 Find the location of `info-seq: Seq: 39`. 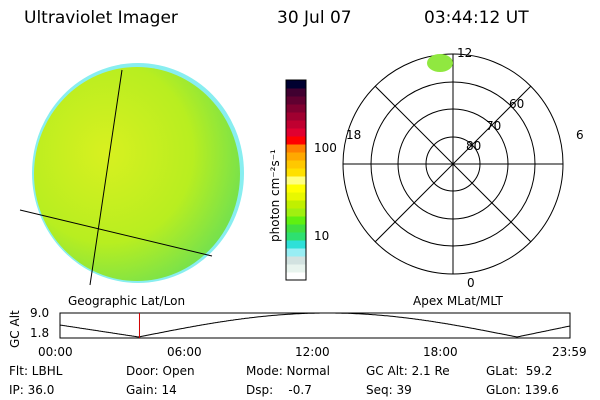

info-seq: Seq: 39 is located at coordinates (389, 390).